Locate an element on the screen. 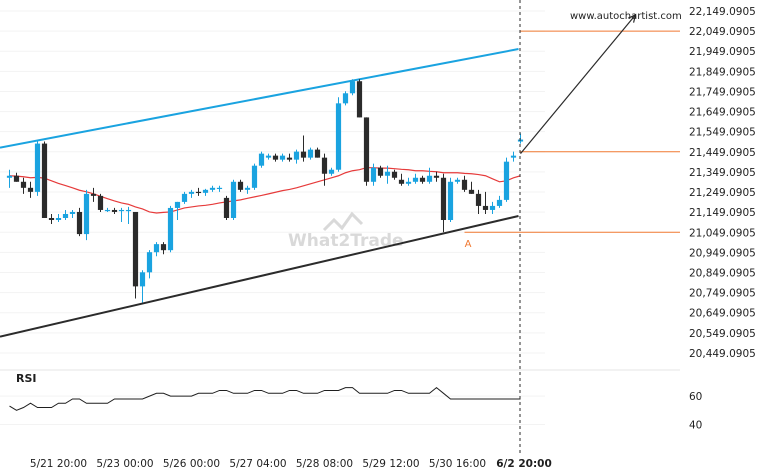 Image resolution: width=760 pixels, height=475 pixels. pattern-annotation: A is located at coordinates (468, 244).